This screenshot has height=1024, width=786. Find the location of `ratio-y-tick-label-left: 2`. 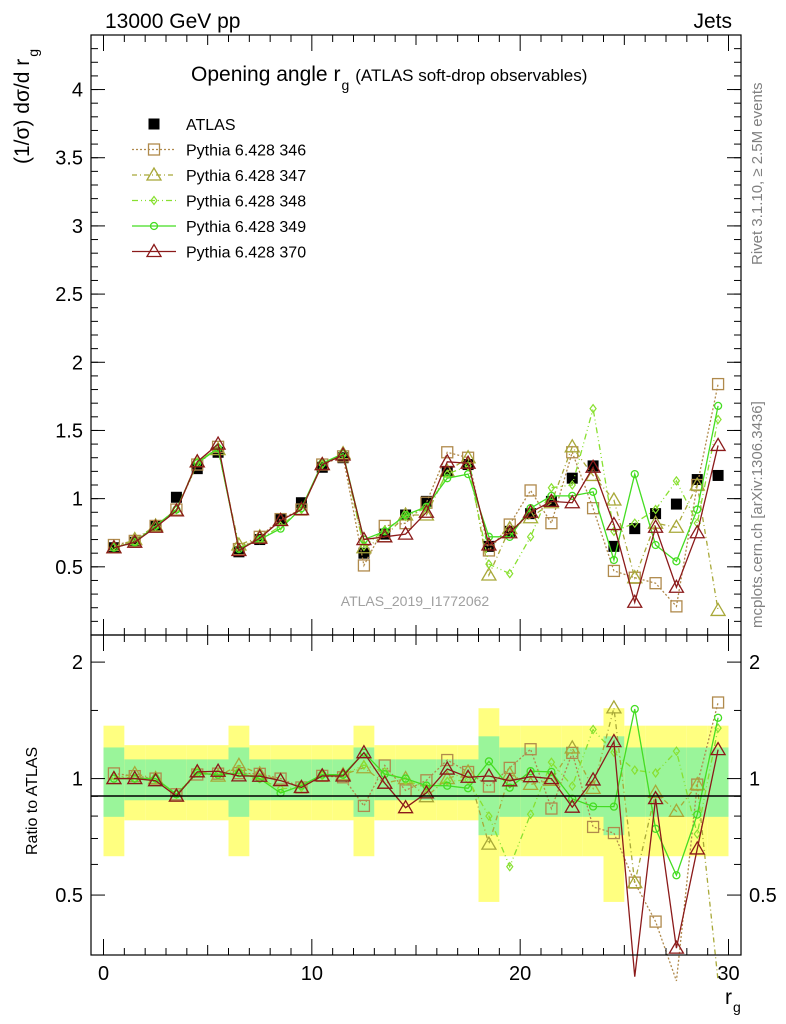

ratio-y-tick-label-left: 2 is located at coordinates (77, 663).